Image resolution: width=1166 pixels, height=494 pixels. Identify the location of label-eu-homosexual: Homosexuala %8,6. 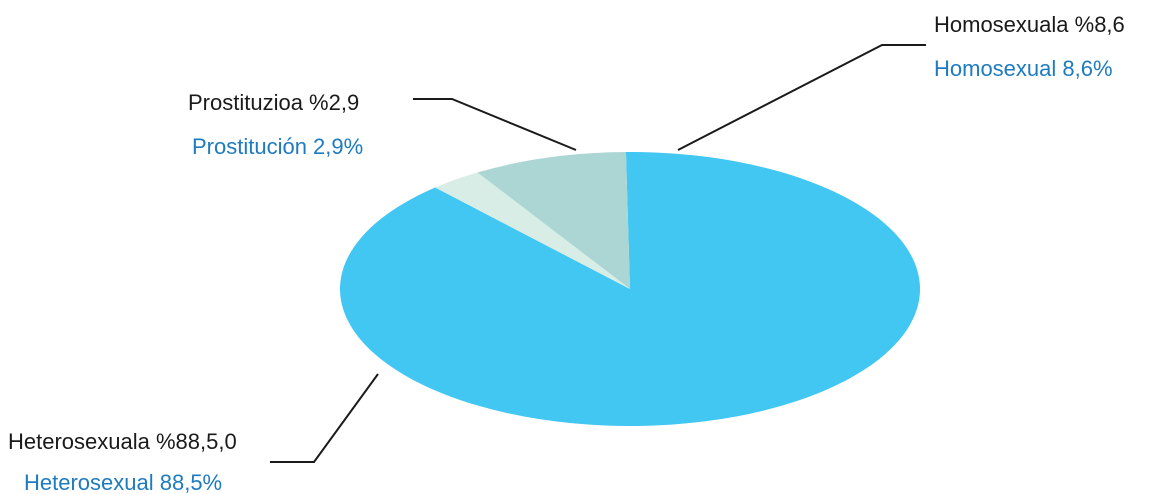
(1029, 24).